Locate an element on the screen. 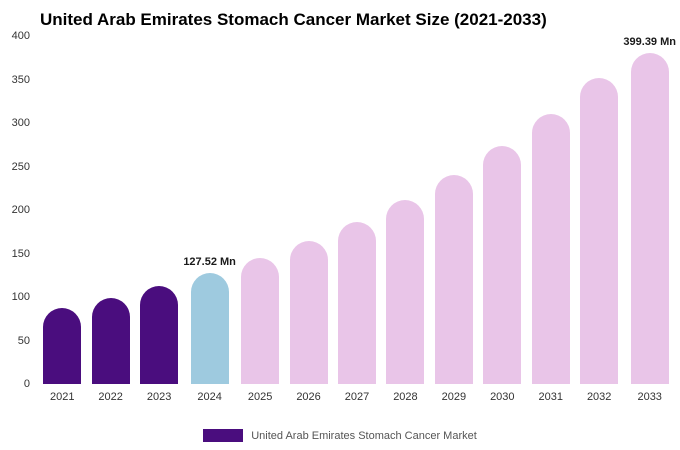 The image size is (680, 450). bar-slot: 2026 is located at coordinates (308, 221).